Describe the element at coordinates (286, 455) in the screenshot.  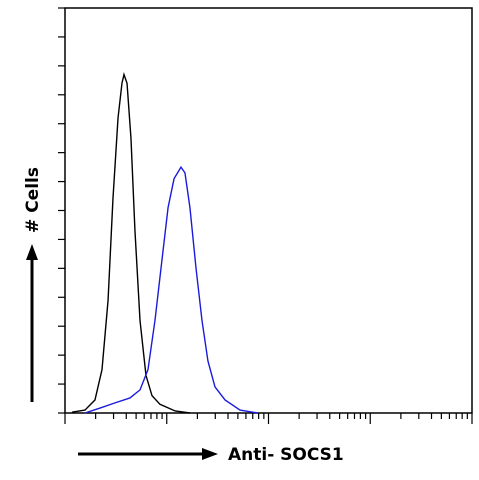
I see `x-axis-label: Anti- SOCS1` at that location.